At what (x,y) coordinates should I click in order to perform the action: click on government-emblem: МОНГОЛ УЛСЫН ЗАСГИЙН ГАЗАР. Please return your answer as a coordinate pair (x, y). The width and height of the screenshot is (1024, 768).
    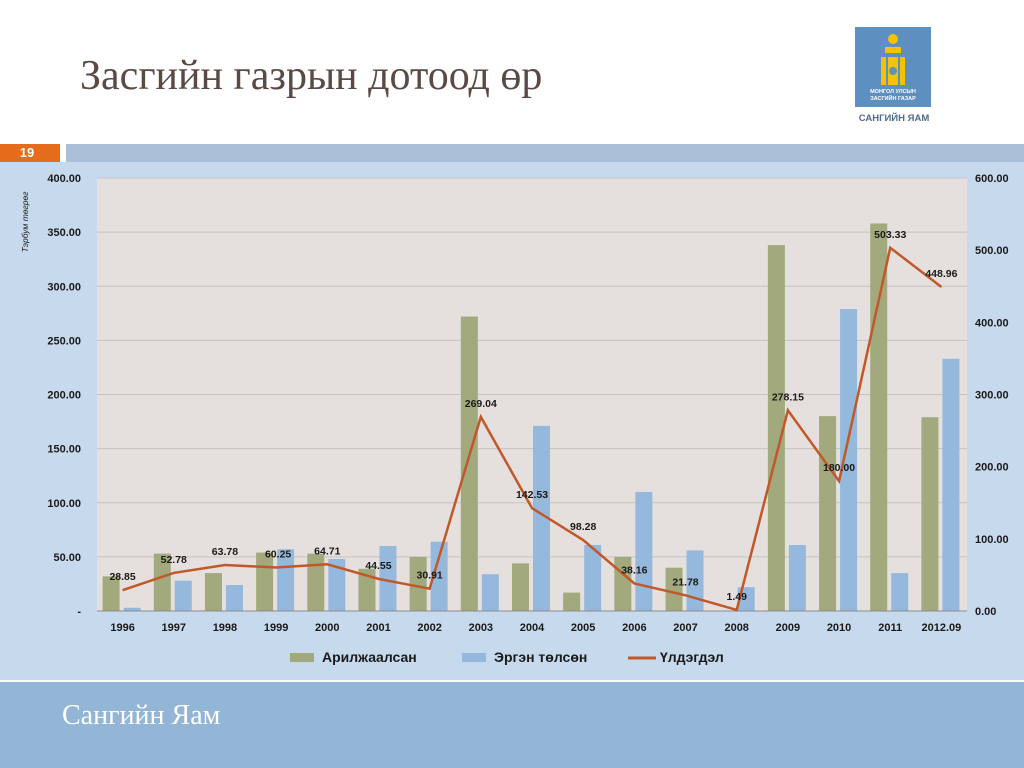
    Looking at the image, I should click on (893, 67).